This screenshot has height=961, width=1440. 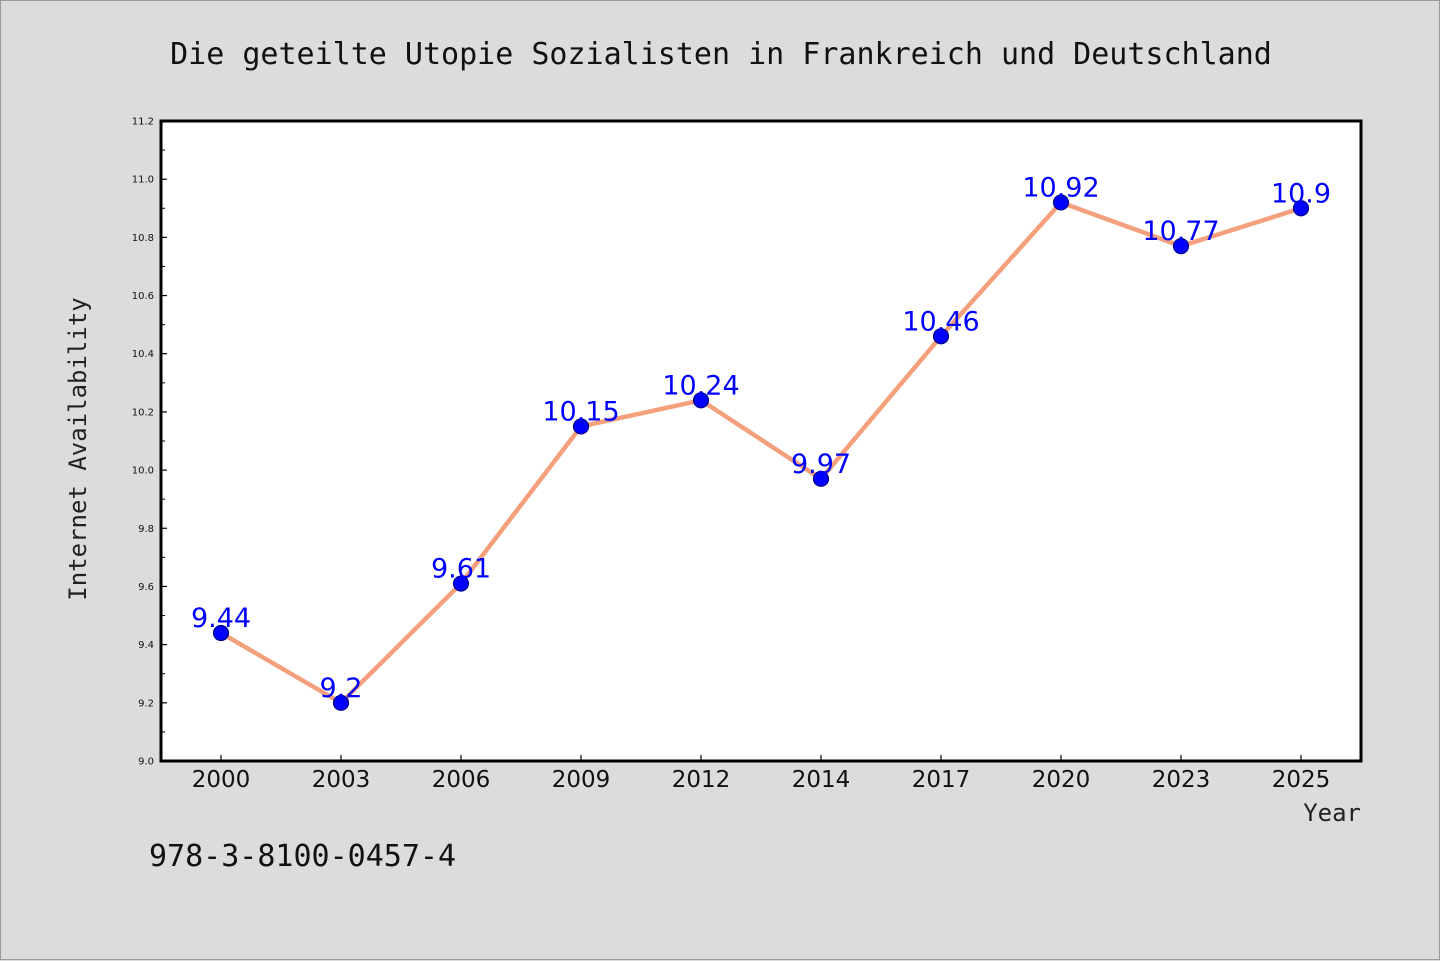 I want to click on x-axis-label: Year, so click(x=1332, y=813).